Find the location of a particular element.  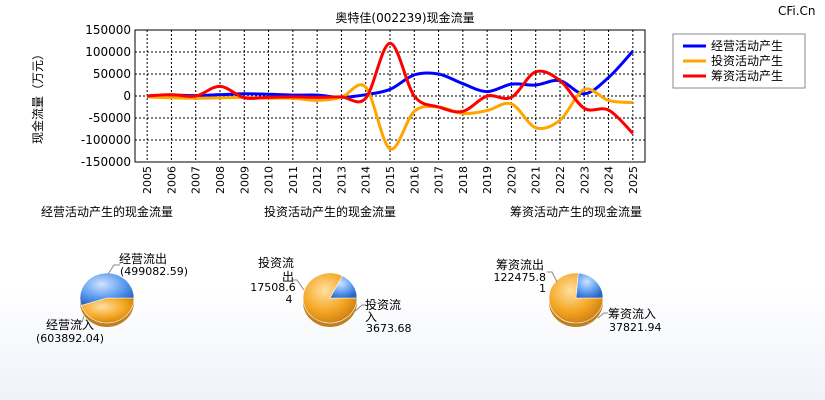

x-tick-label: 2018 is located at coordinates (463, 180).